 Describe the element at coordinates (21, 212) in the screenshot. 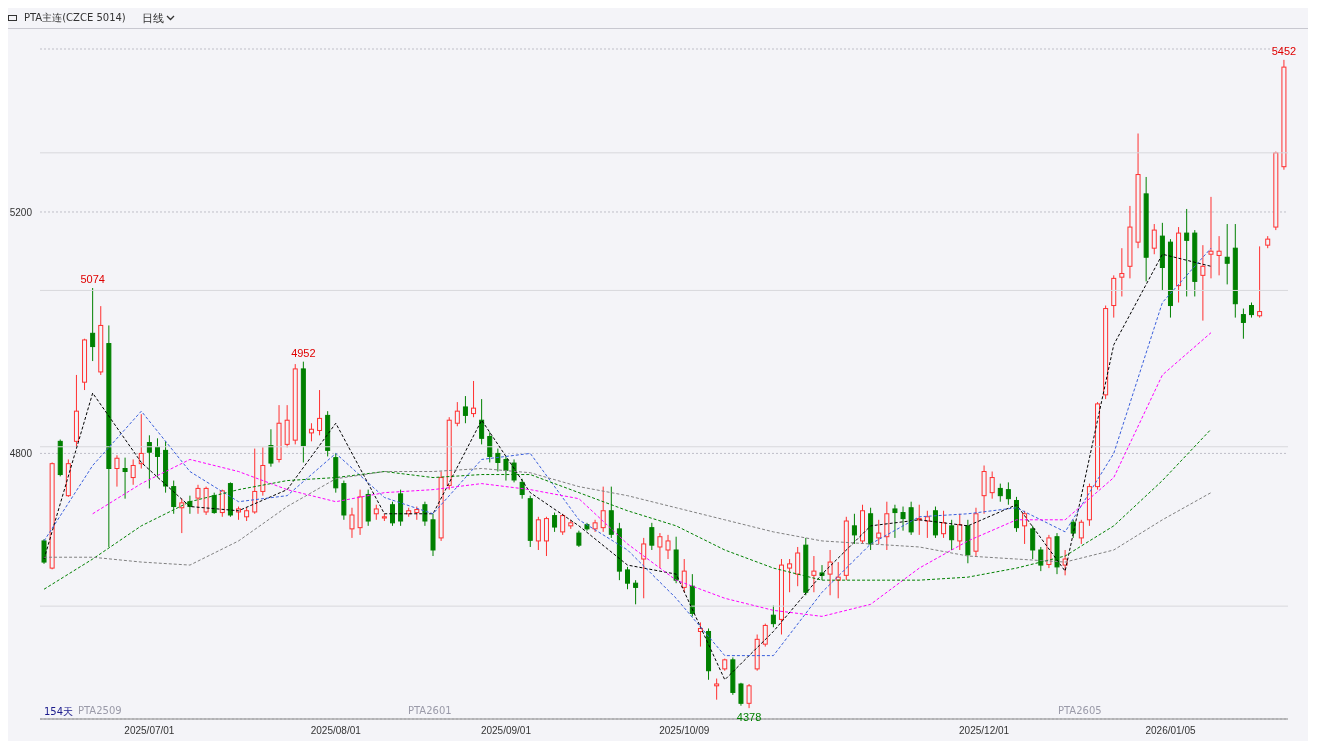

I see `y-tick-label: 5200` at that location.